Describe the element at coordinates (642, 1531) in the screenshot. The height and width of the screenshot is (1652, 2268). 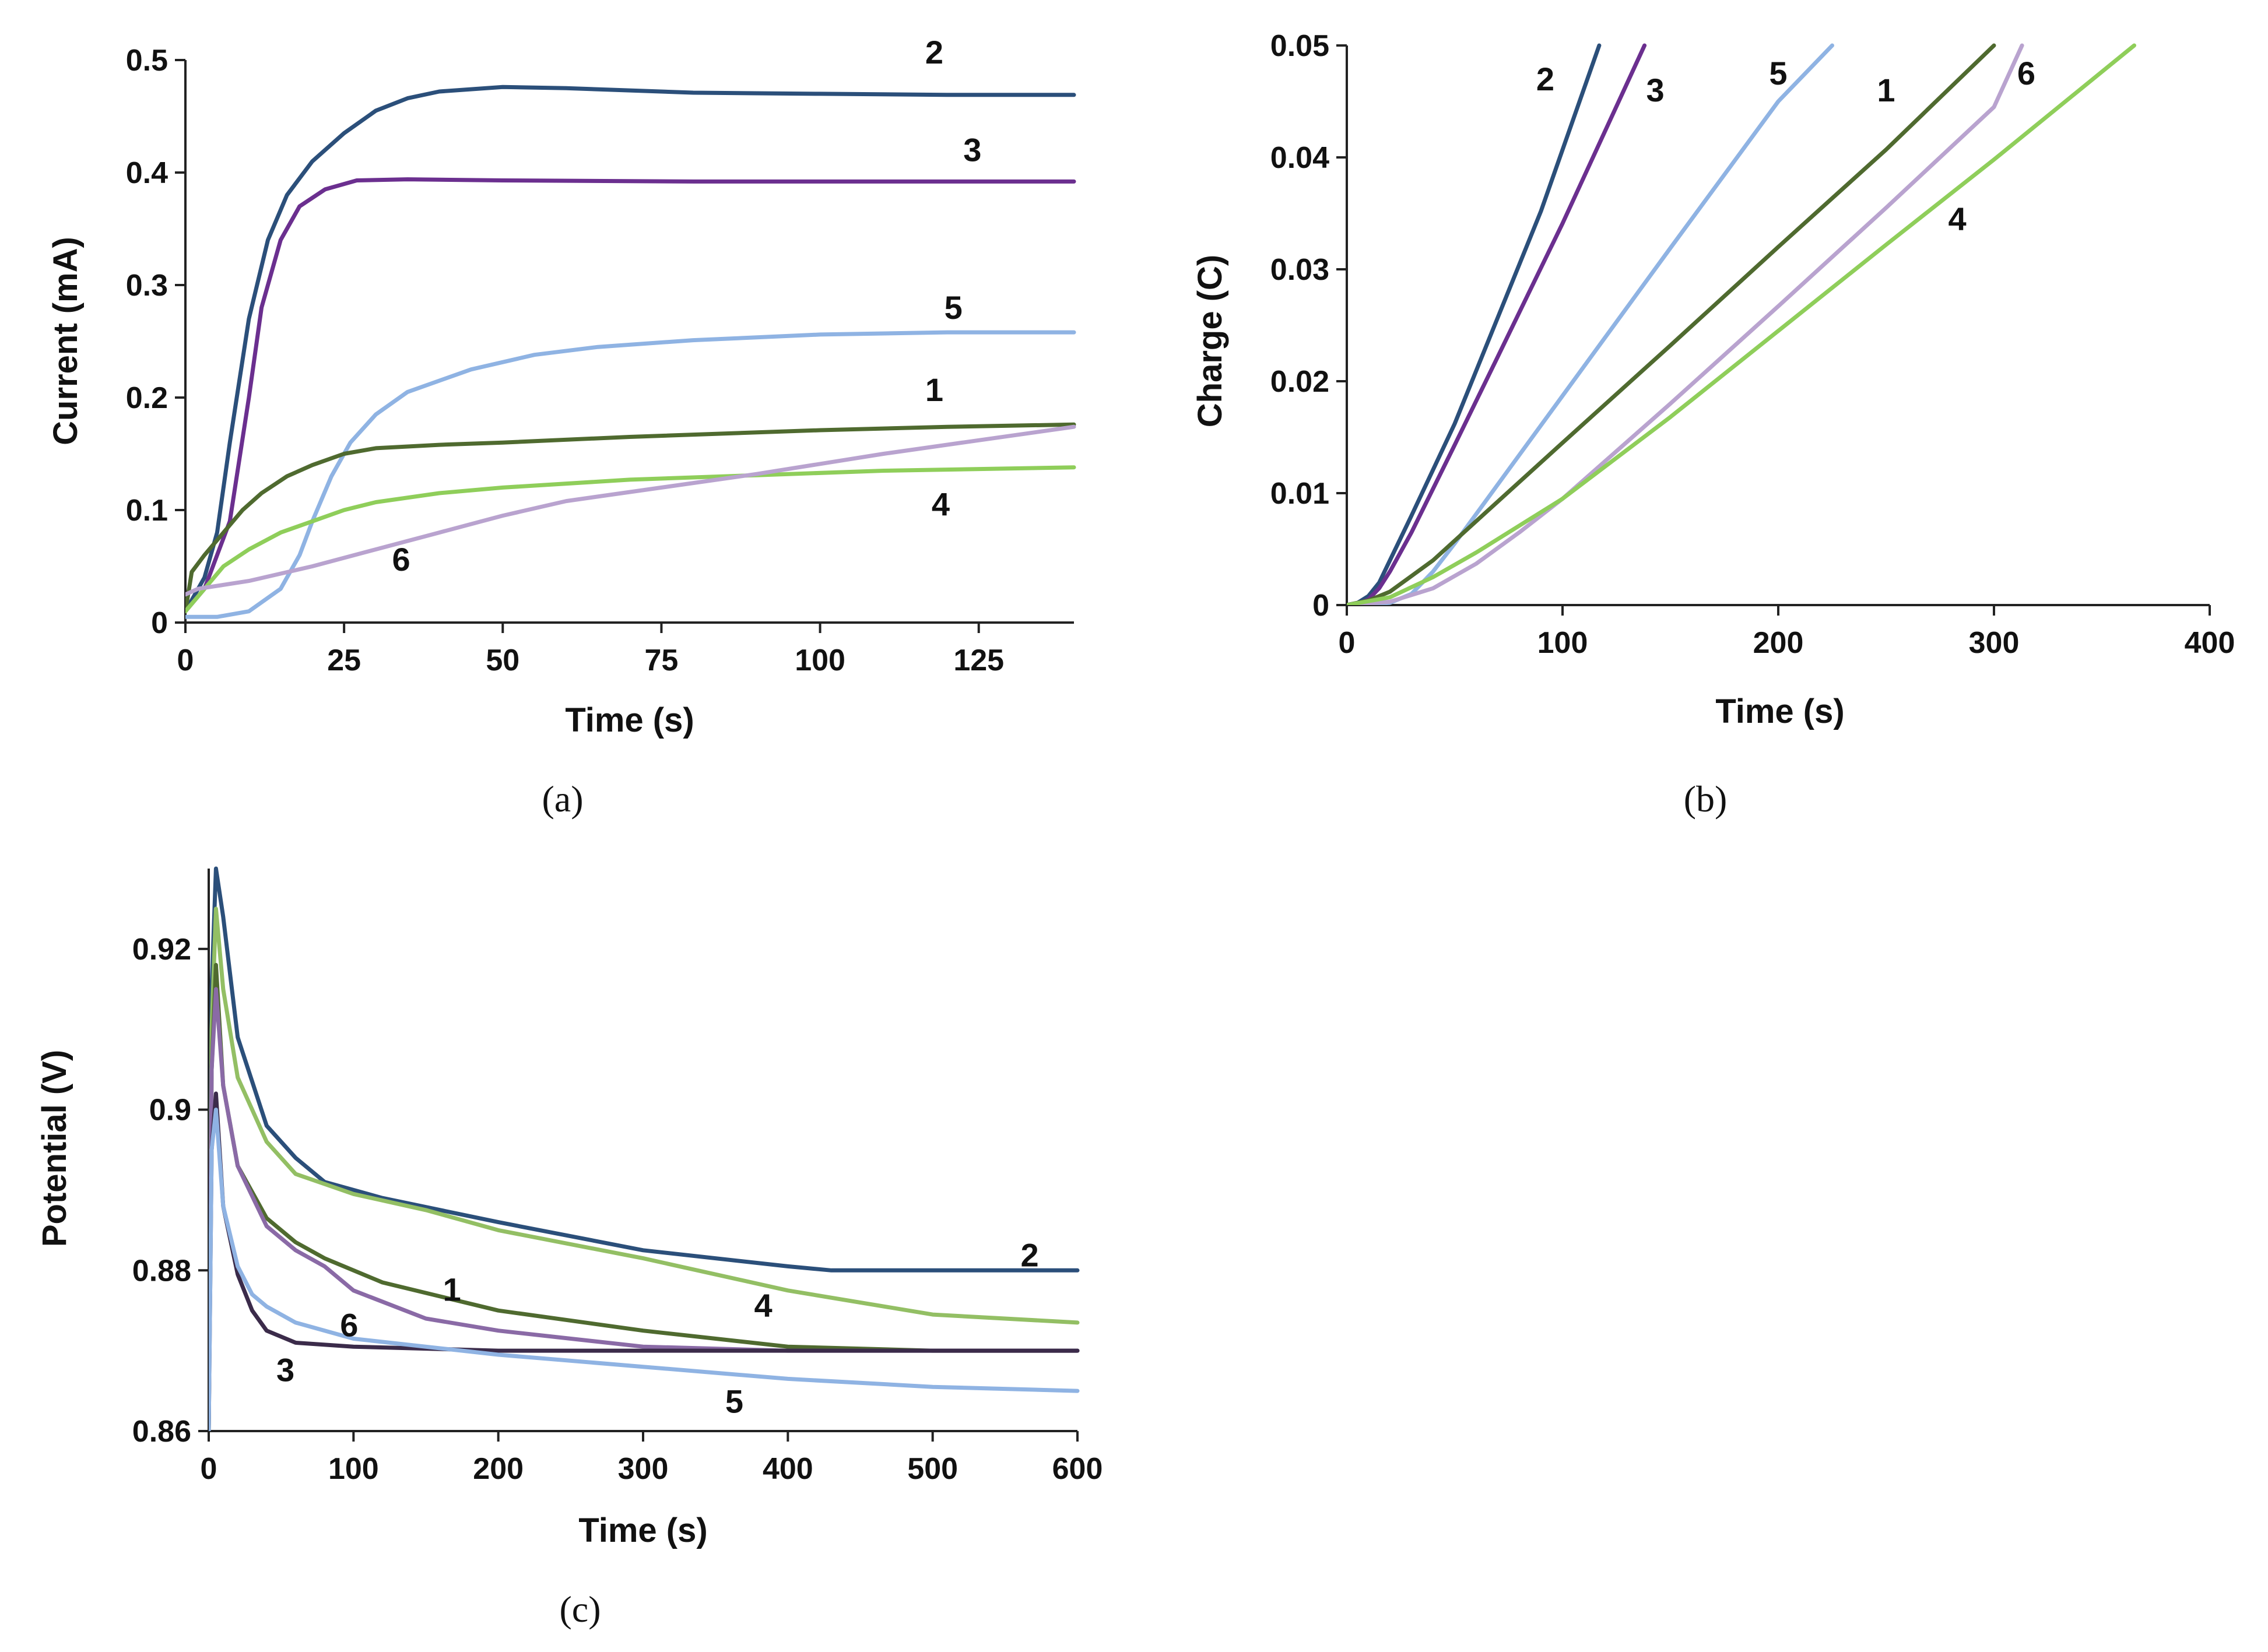
I see `x-axis-title-c: Time (s)` at that location.